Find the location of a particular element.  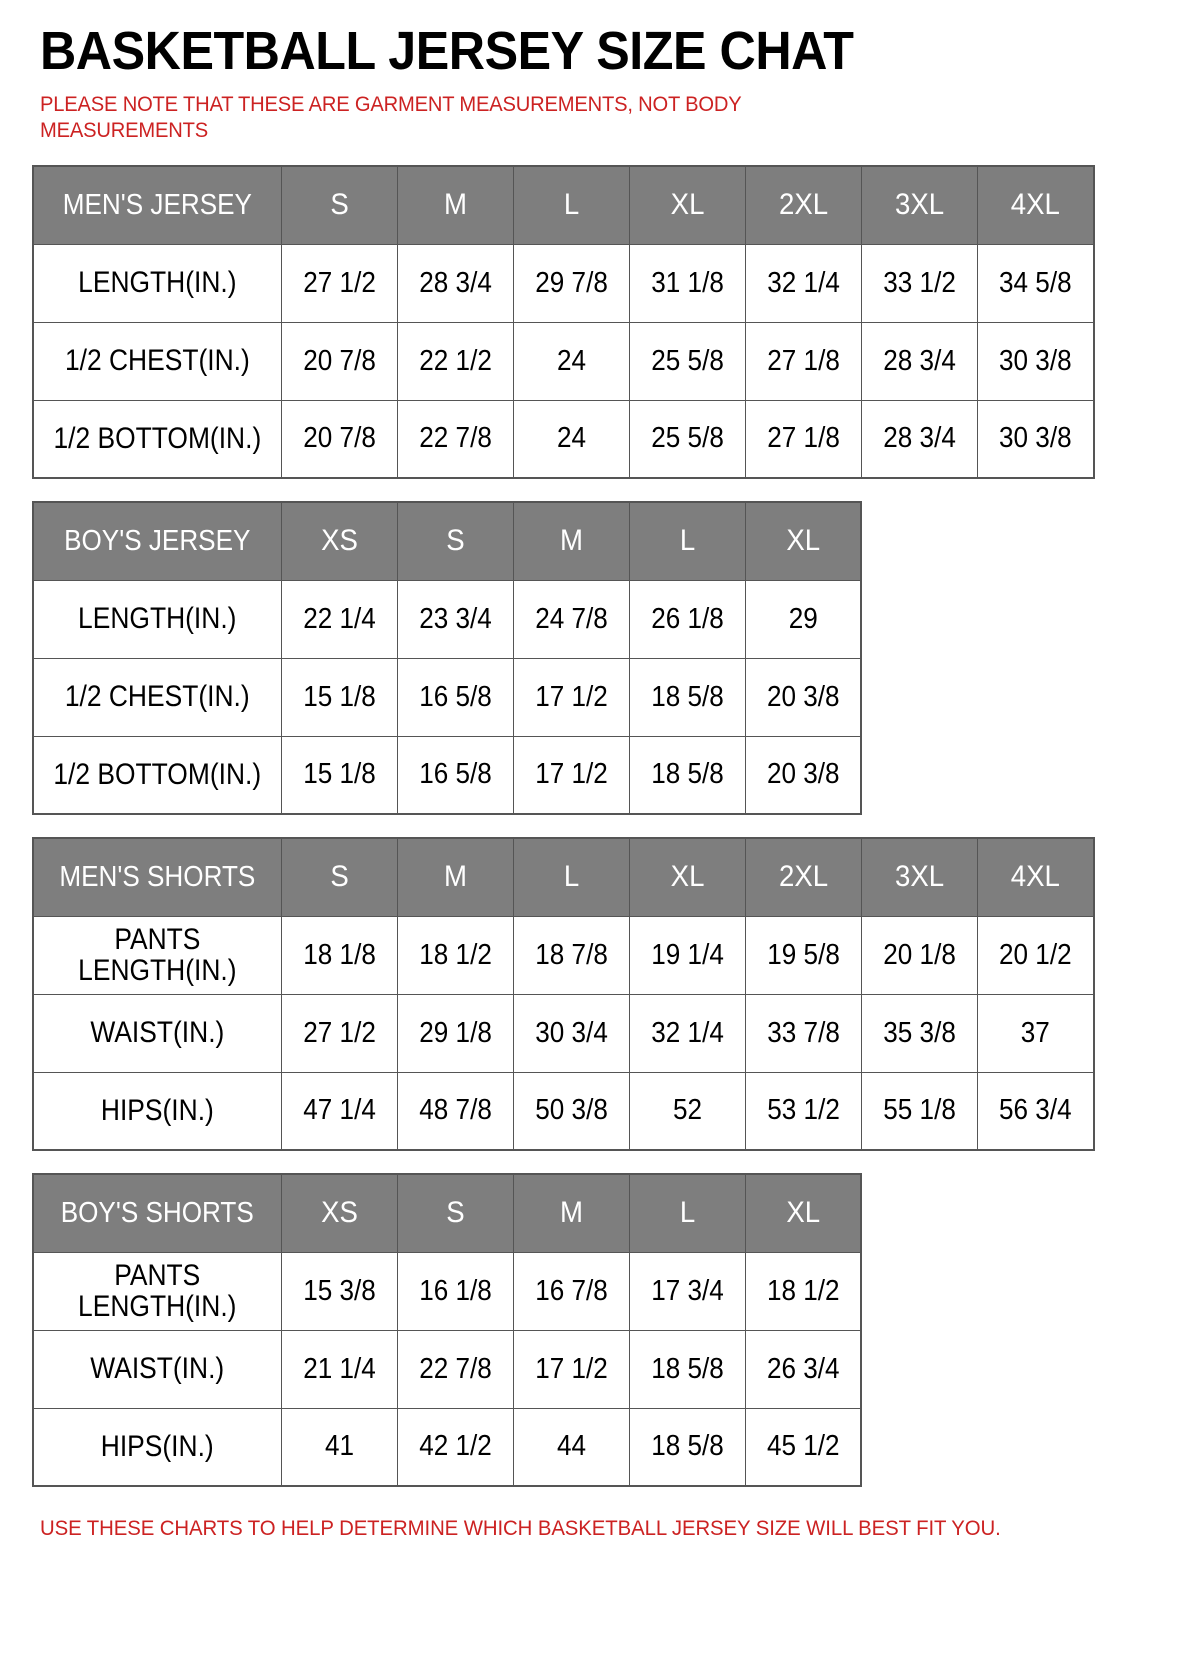

measurement-cell: 18 7/8 is located at coordinates (571, 955).